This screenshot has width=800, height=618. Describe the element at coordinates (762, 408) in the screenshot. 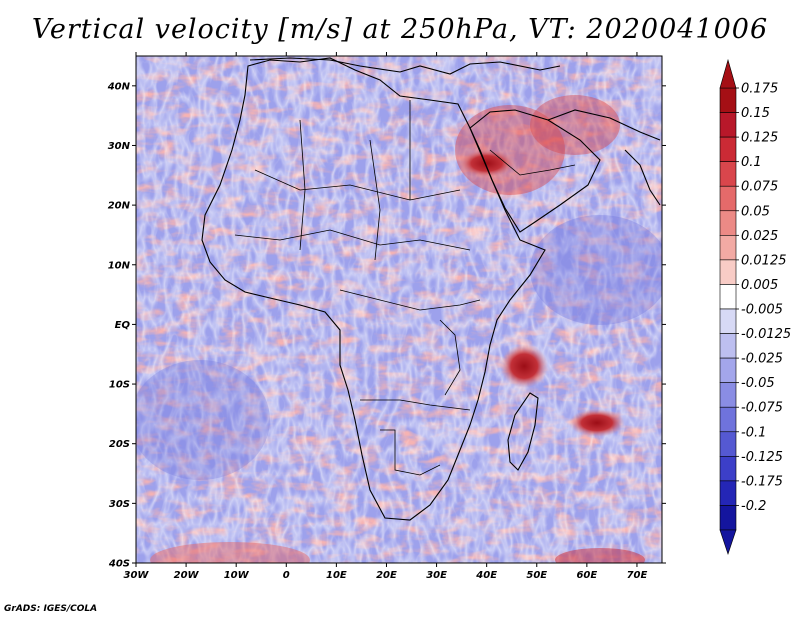

I see `colorbar-label: -0.075` at that location.